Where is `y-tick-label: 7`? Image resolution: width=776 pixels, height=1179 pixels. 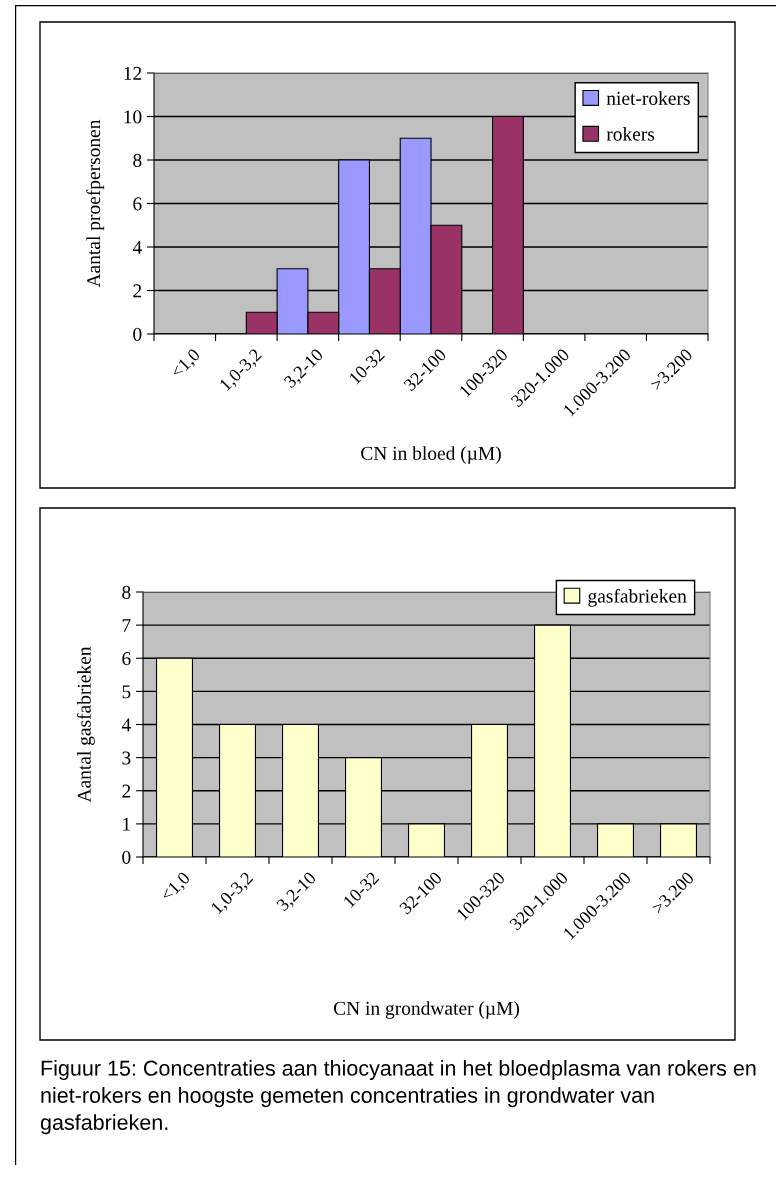
y-tick-label: 7 is located at coordinates (126, 625).